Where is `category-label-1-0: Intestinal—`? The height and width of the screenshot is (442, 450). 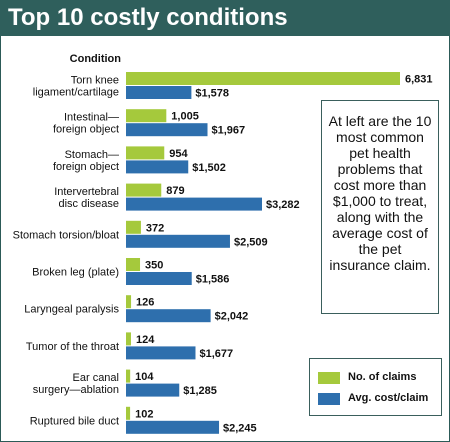 category-label-1-0: Intestinal— is located at coordinates (91, 118).